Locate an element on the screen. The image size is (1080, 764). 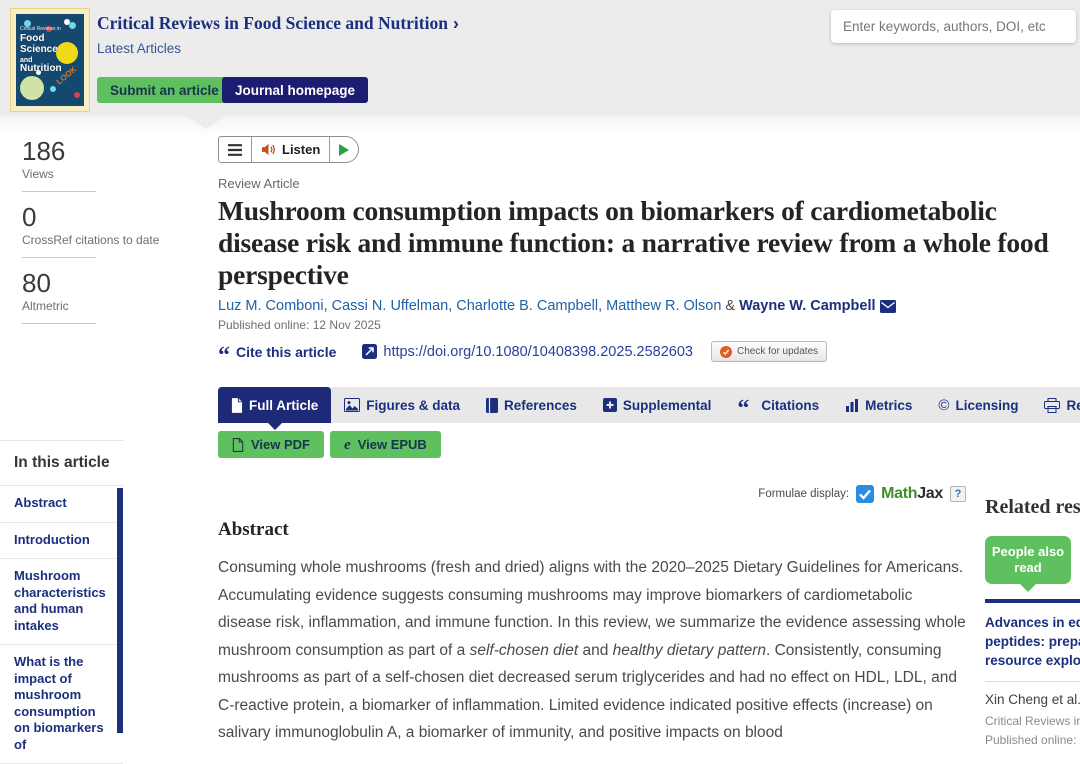
metric-label: Altmetric is located at coordinates (45, 306).